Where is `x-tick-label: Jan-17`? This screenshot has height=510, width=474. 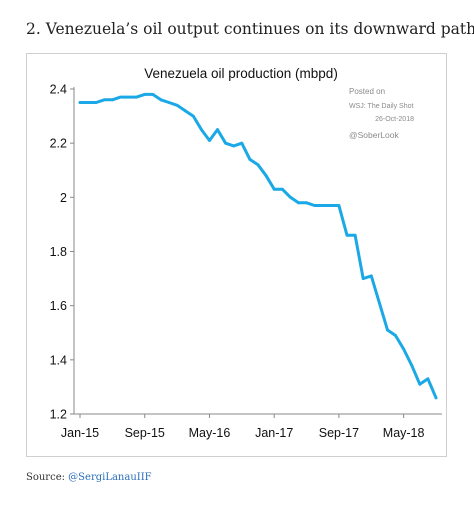
x-tick-label: Jan-17 is located at coordinates (274, 433).